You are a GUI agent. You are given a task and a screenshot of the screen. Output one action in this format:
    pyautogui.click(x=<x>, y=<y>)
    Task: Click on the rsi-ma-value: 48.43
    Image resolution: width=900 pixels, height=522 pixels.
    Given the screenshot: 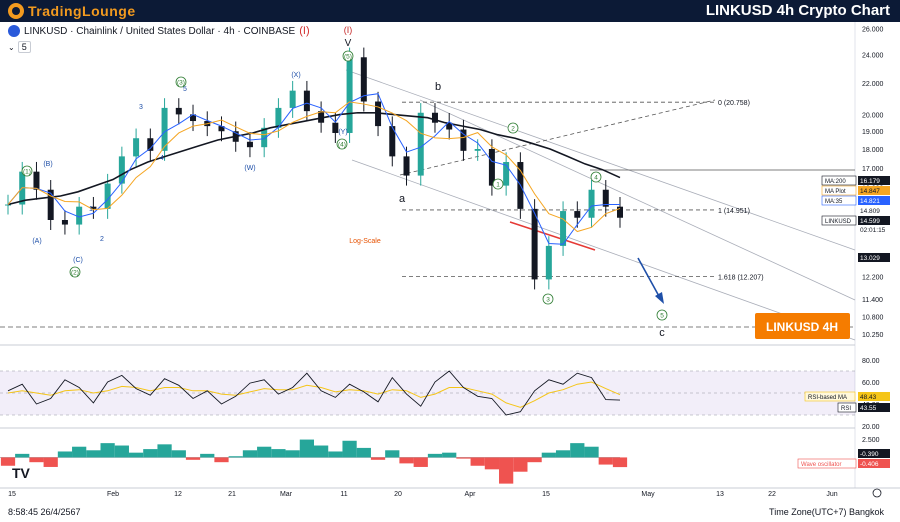 What is the action you would take?
    pyautogui.click(x=868, y=397)
    